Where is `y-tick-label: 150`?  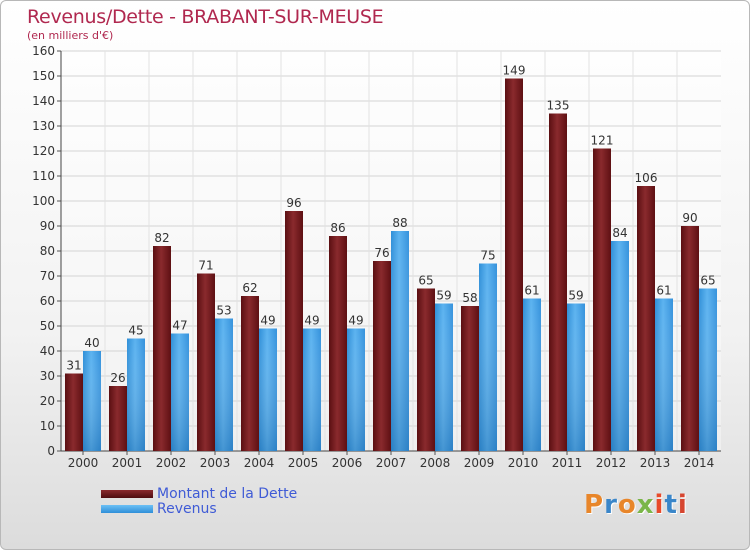 y-tick-label: 150 is located at coordinates (43, 76).